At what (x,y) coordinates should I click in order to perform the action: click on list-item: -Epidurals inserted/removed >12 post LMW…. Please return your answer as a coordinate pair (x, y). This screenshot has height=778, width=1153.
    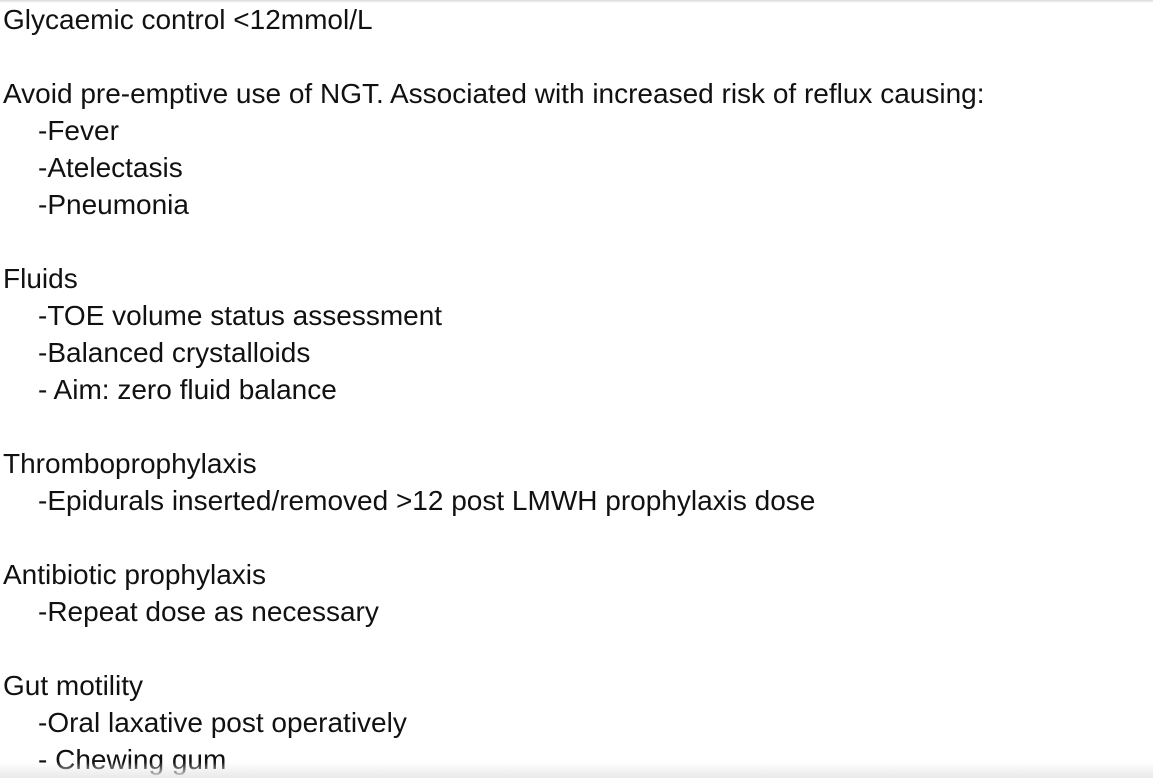
    Looking at the image, I should click on (427, 500).